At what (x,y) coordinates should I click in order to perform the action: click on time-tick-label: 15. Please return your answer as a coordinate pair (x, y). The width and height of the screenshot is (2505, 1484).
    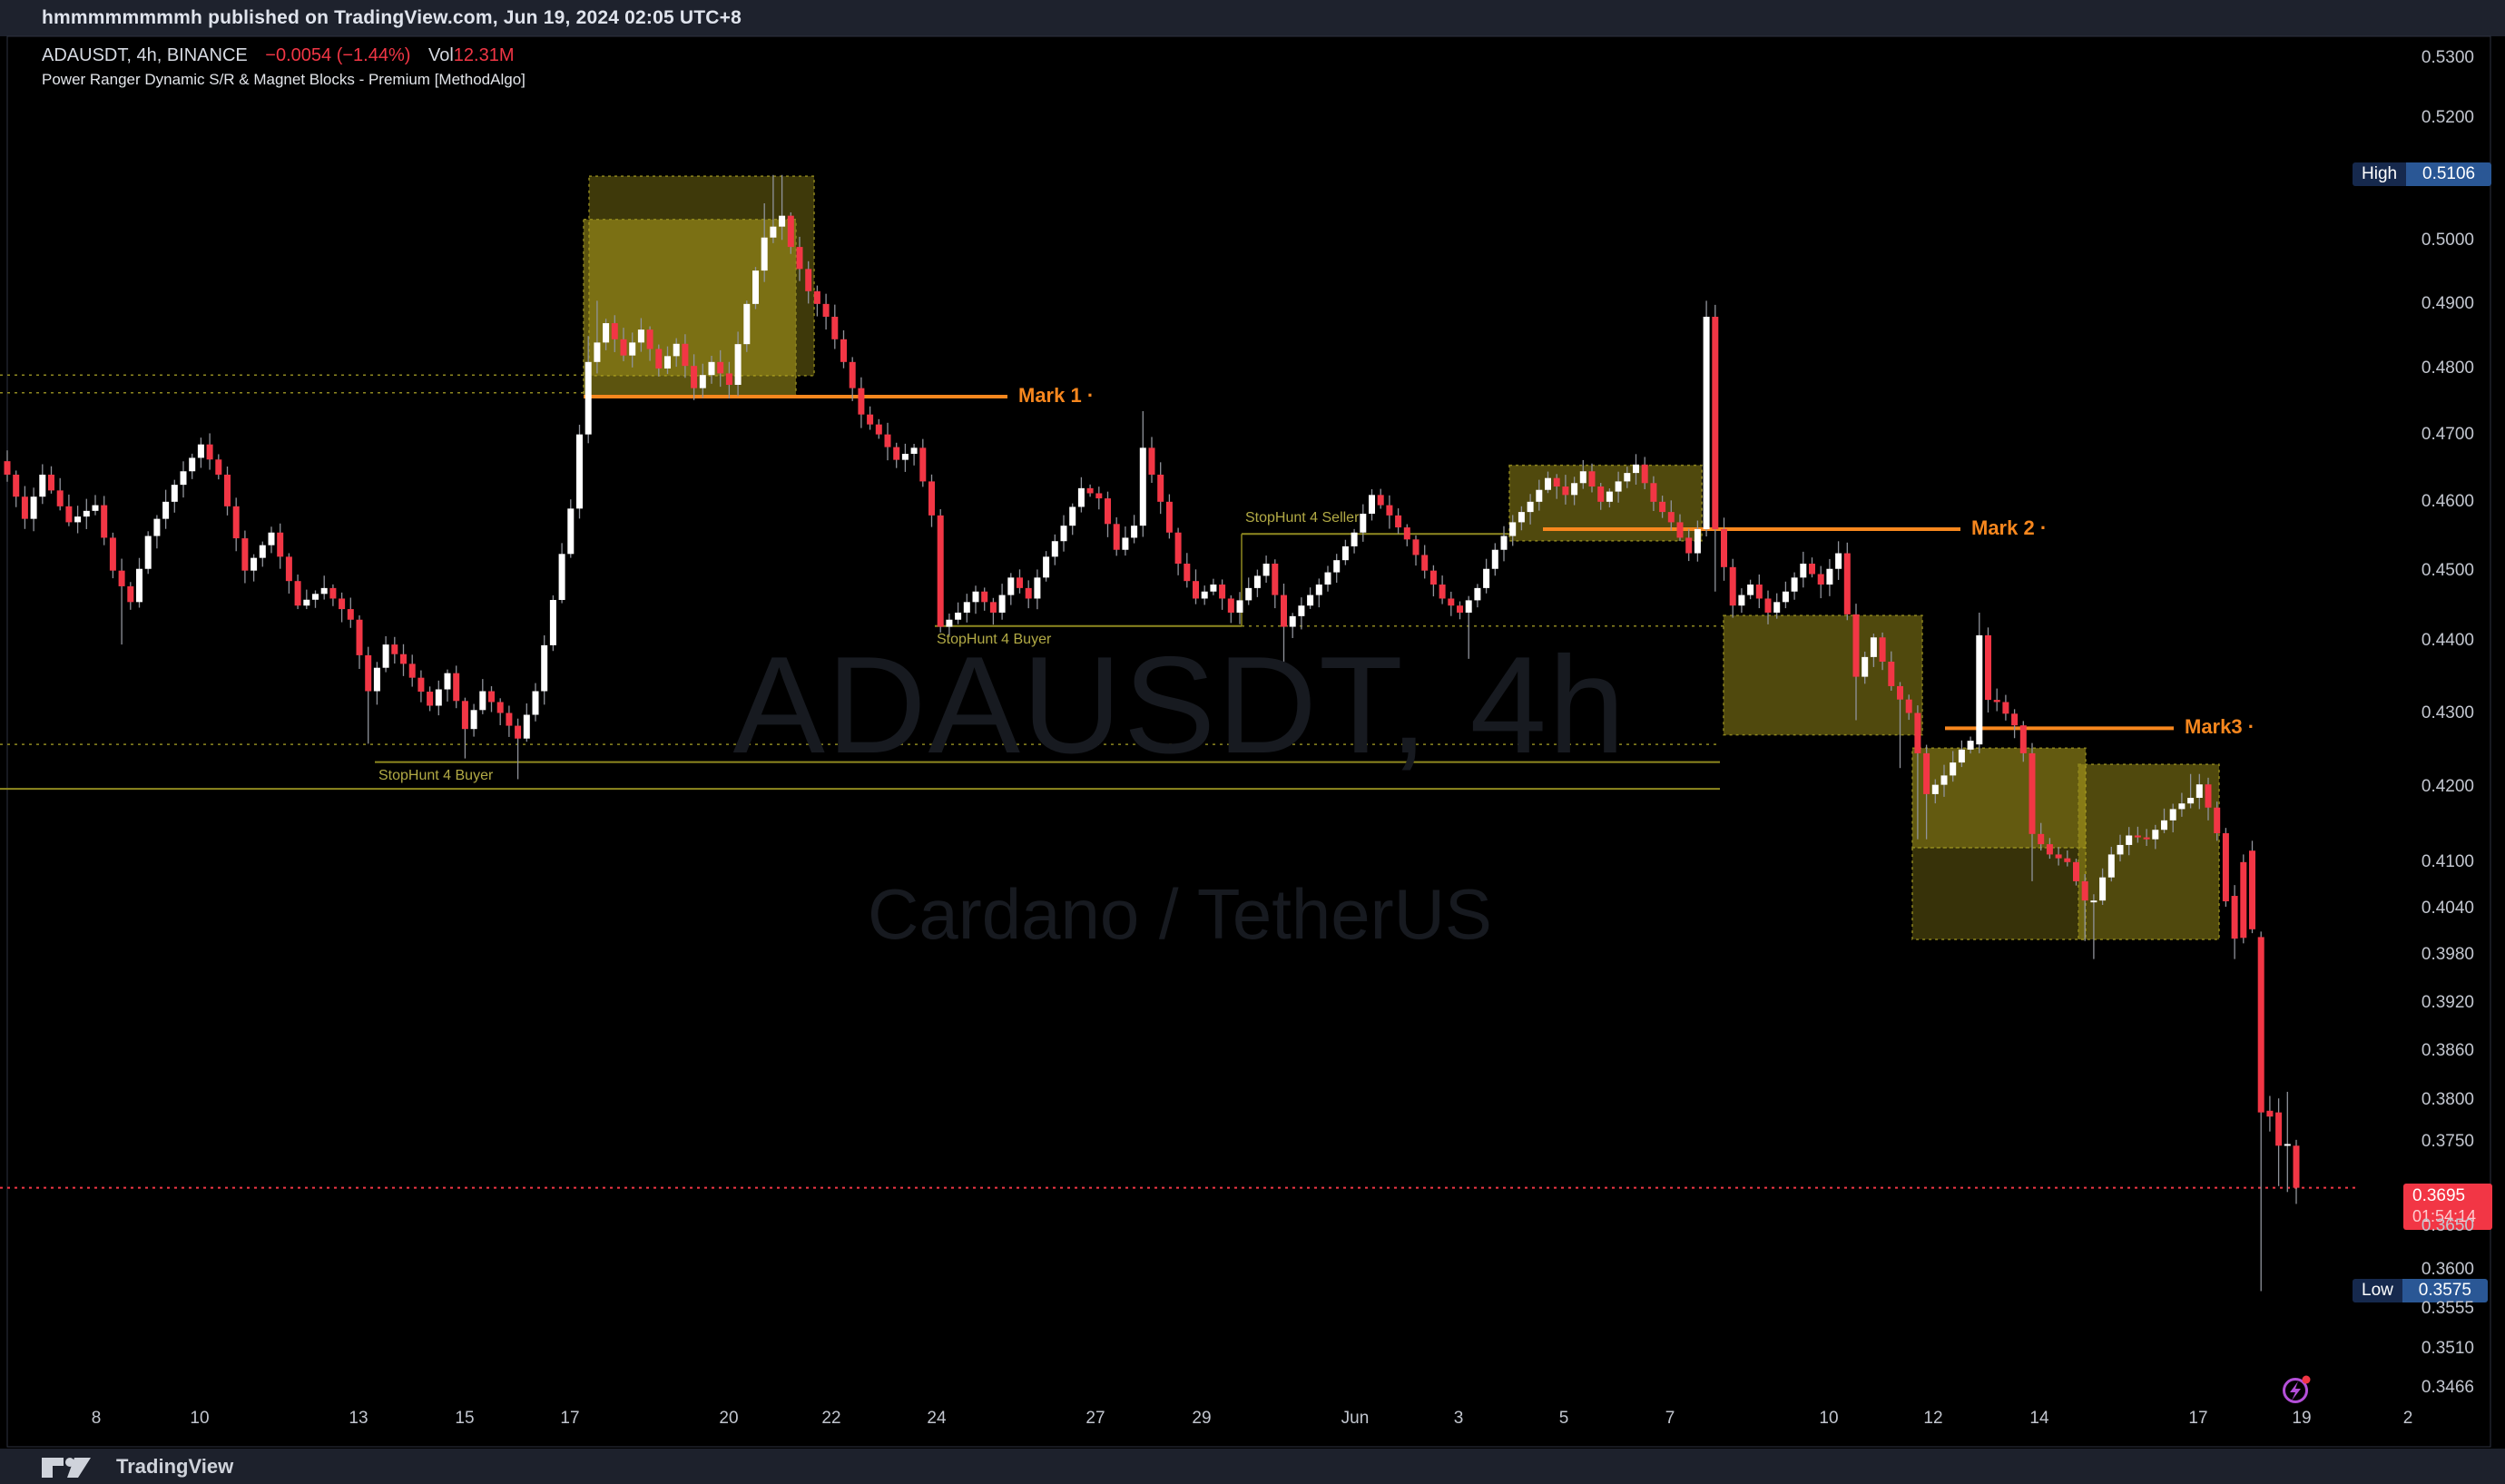
    Looking at the image, I should click on (465, 1418).